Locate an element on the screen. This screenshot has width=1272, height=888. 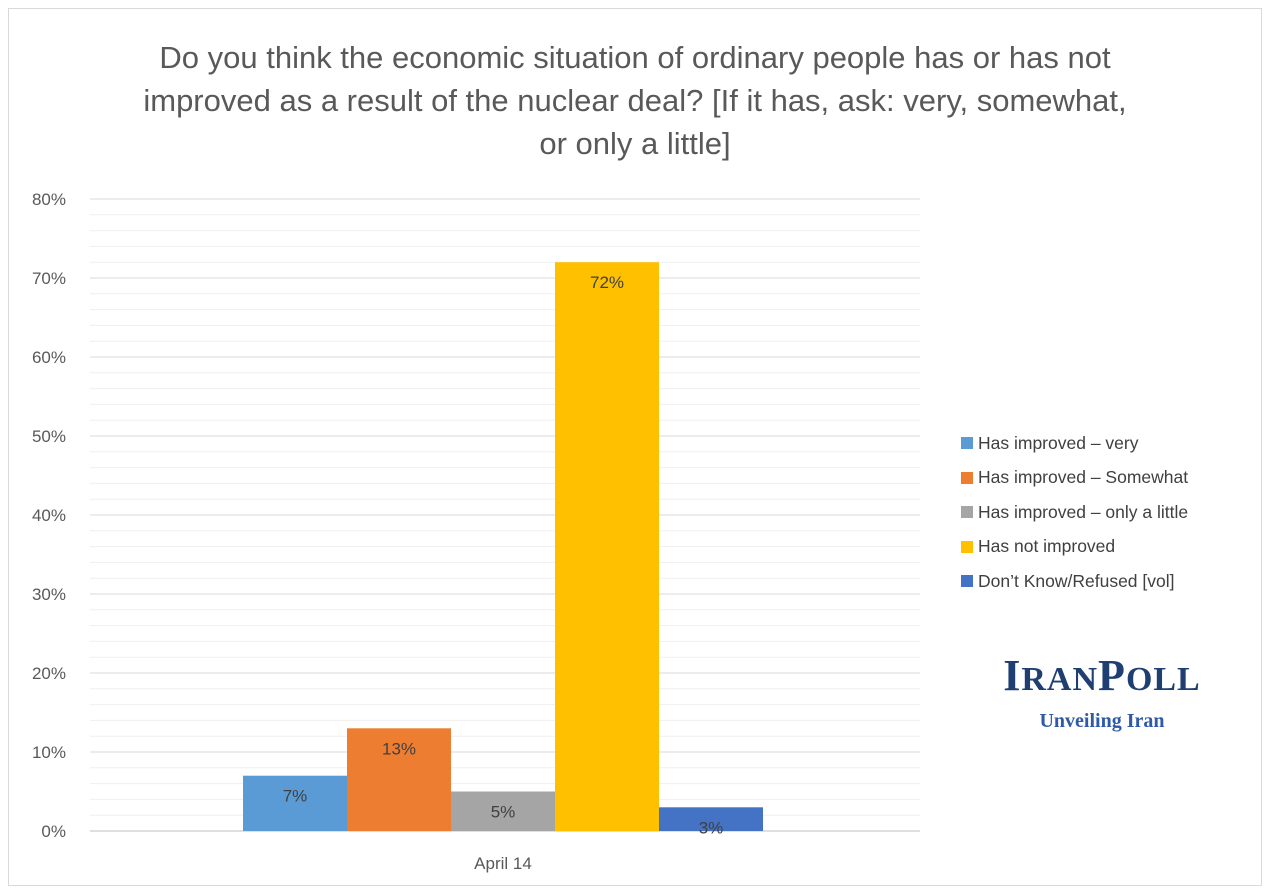
y-tick-label: 30% is located at coordinates (49, 594).